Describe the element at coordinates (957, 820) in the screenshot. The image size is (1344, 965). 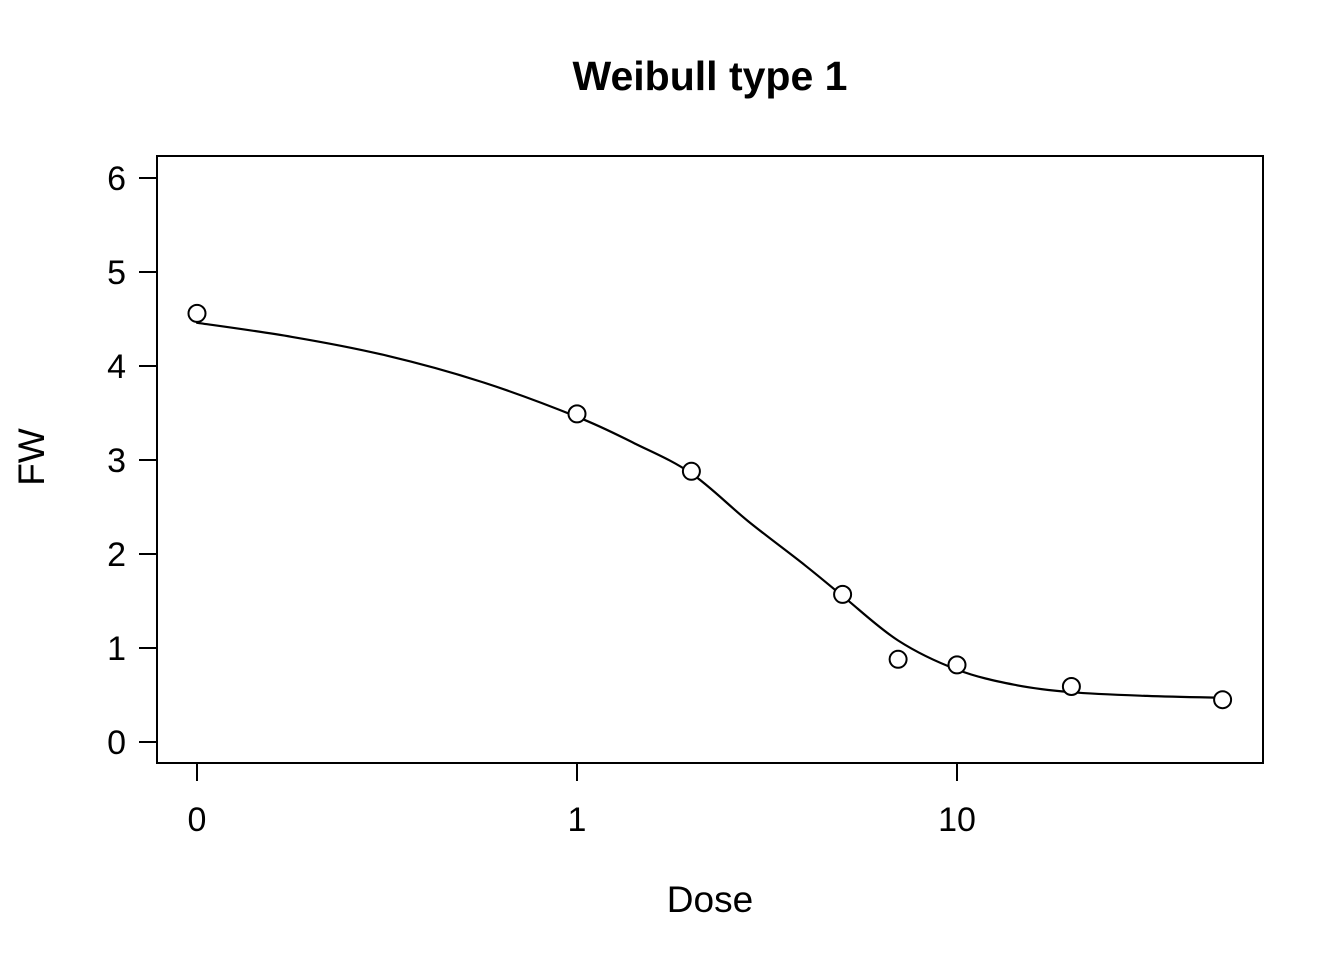
I see `x-tick-label: 10` at that location.